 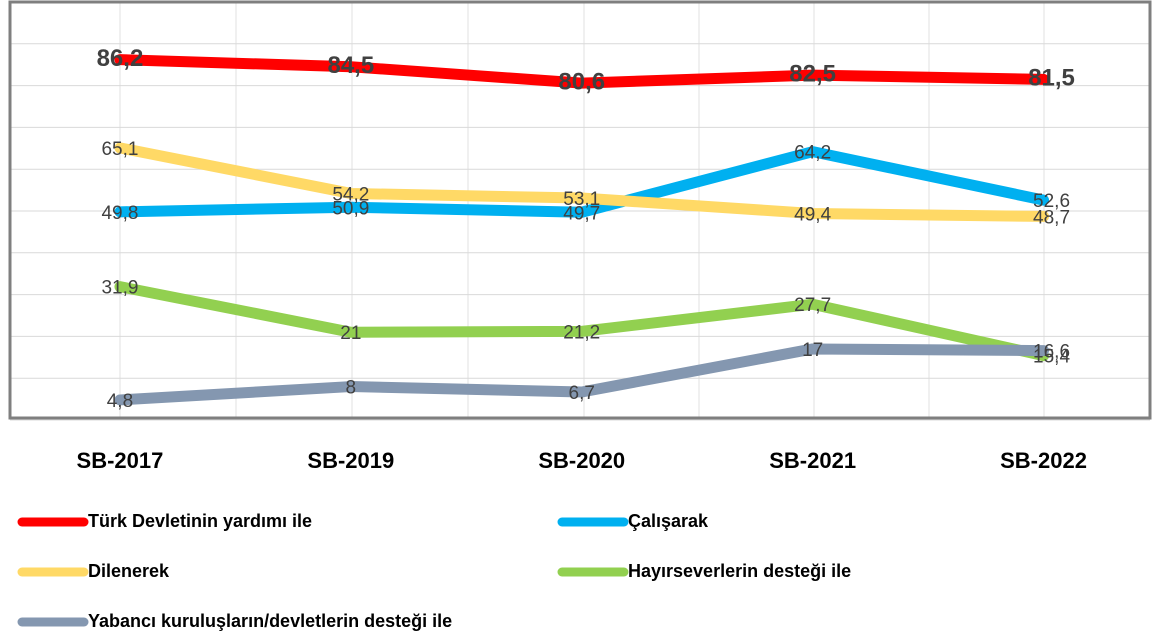 What do you see at coordinates (812, 460) in the screenshot?
I see `x-tick-label: SB-2021` at bounding box center [812, 460].